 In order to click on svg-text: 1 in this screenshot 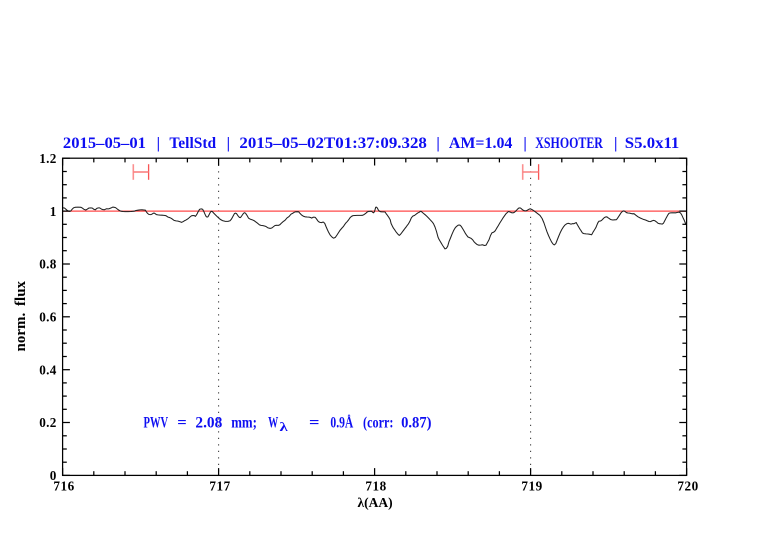, I will do `click(53, 211)`.